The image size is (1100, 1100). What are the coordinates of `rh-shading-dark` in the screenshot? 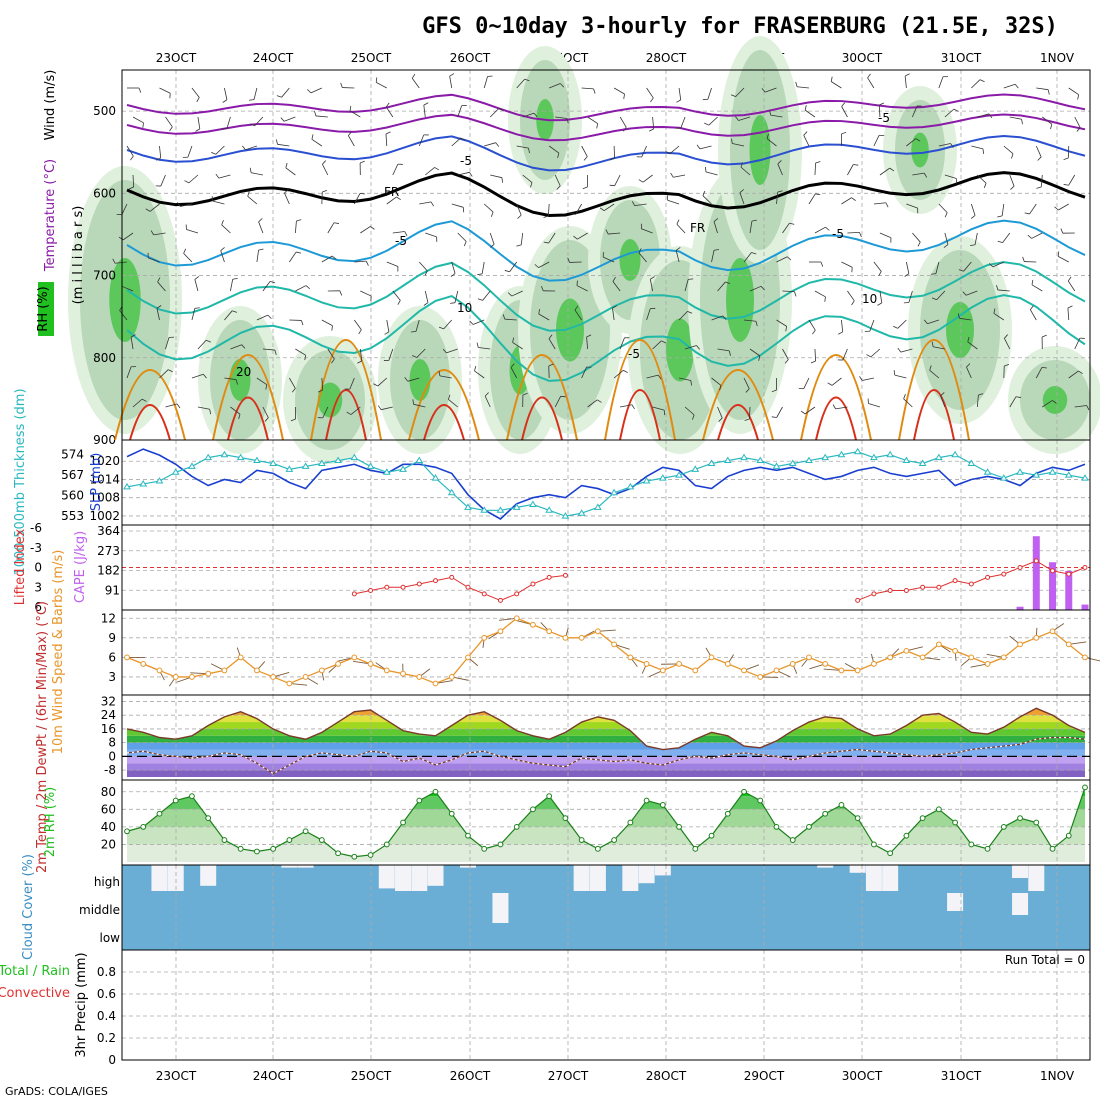 It's located at (330, 400).